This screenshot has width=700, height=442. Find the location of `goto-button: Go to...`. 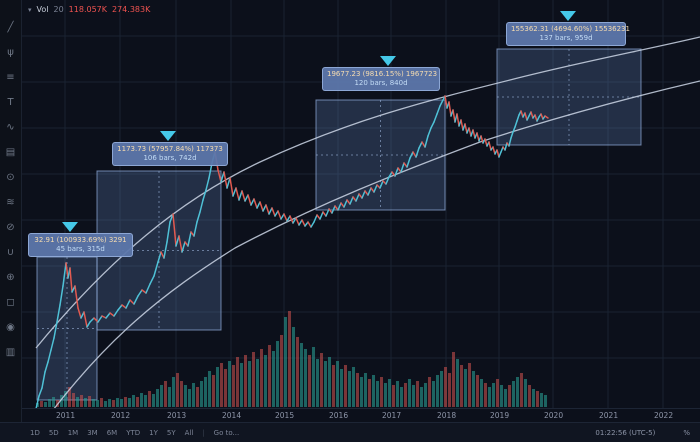

goto-button: Go to... is located at coordinates (226, 432).